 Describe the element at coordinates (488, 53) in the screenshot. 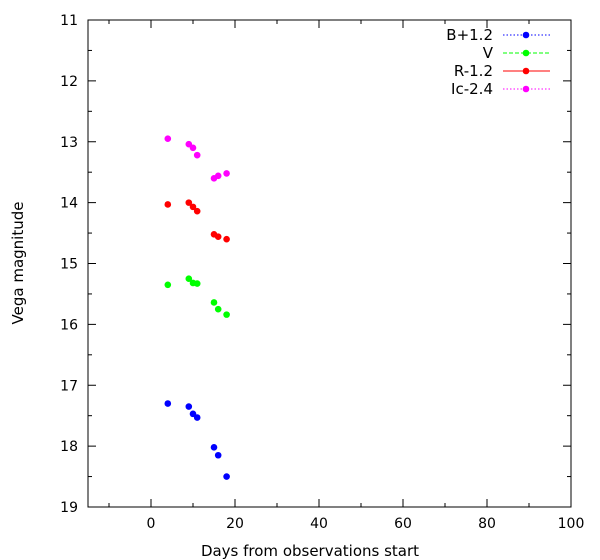

I see `legend-label: V` at that location.